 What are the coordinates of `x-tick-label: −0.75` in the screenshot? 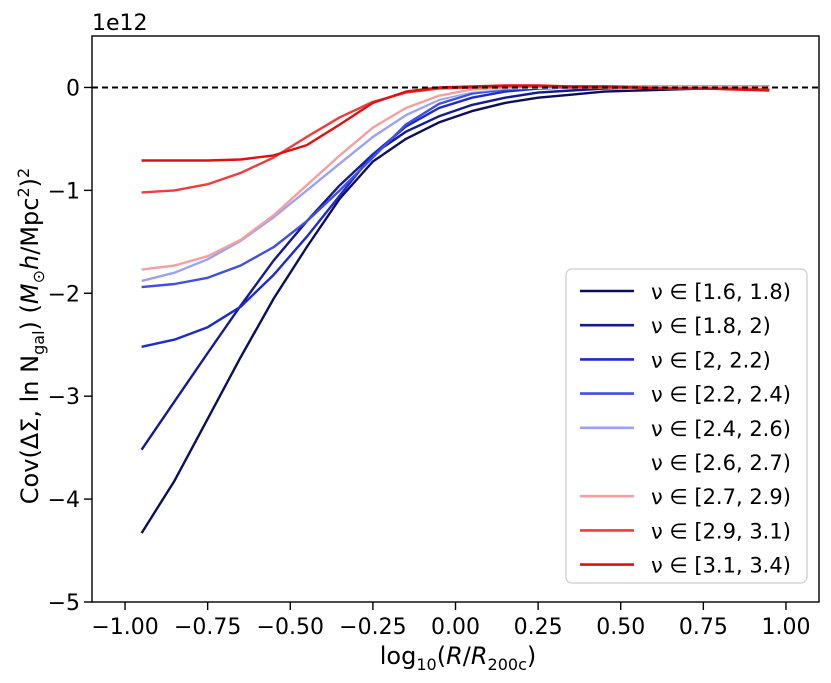 It's located at (207, 627).